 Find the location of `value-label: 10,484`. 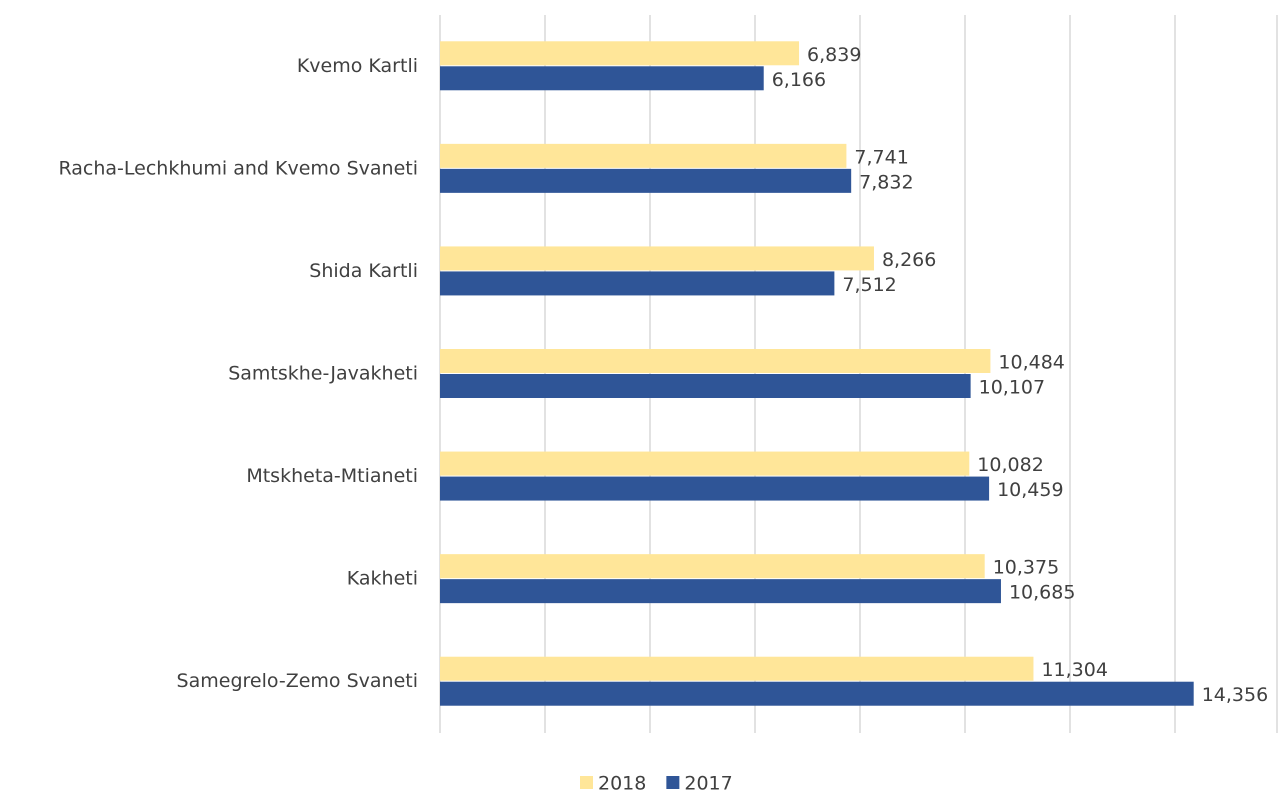

value-label: 10,484 is located at coordinates (1031, 363).